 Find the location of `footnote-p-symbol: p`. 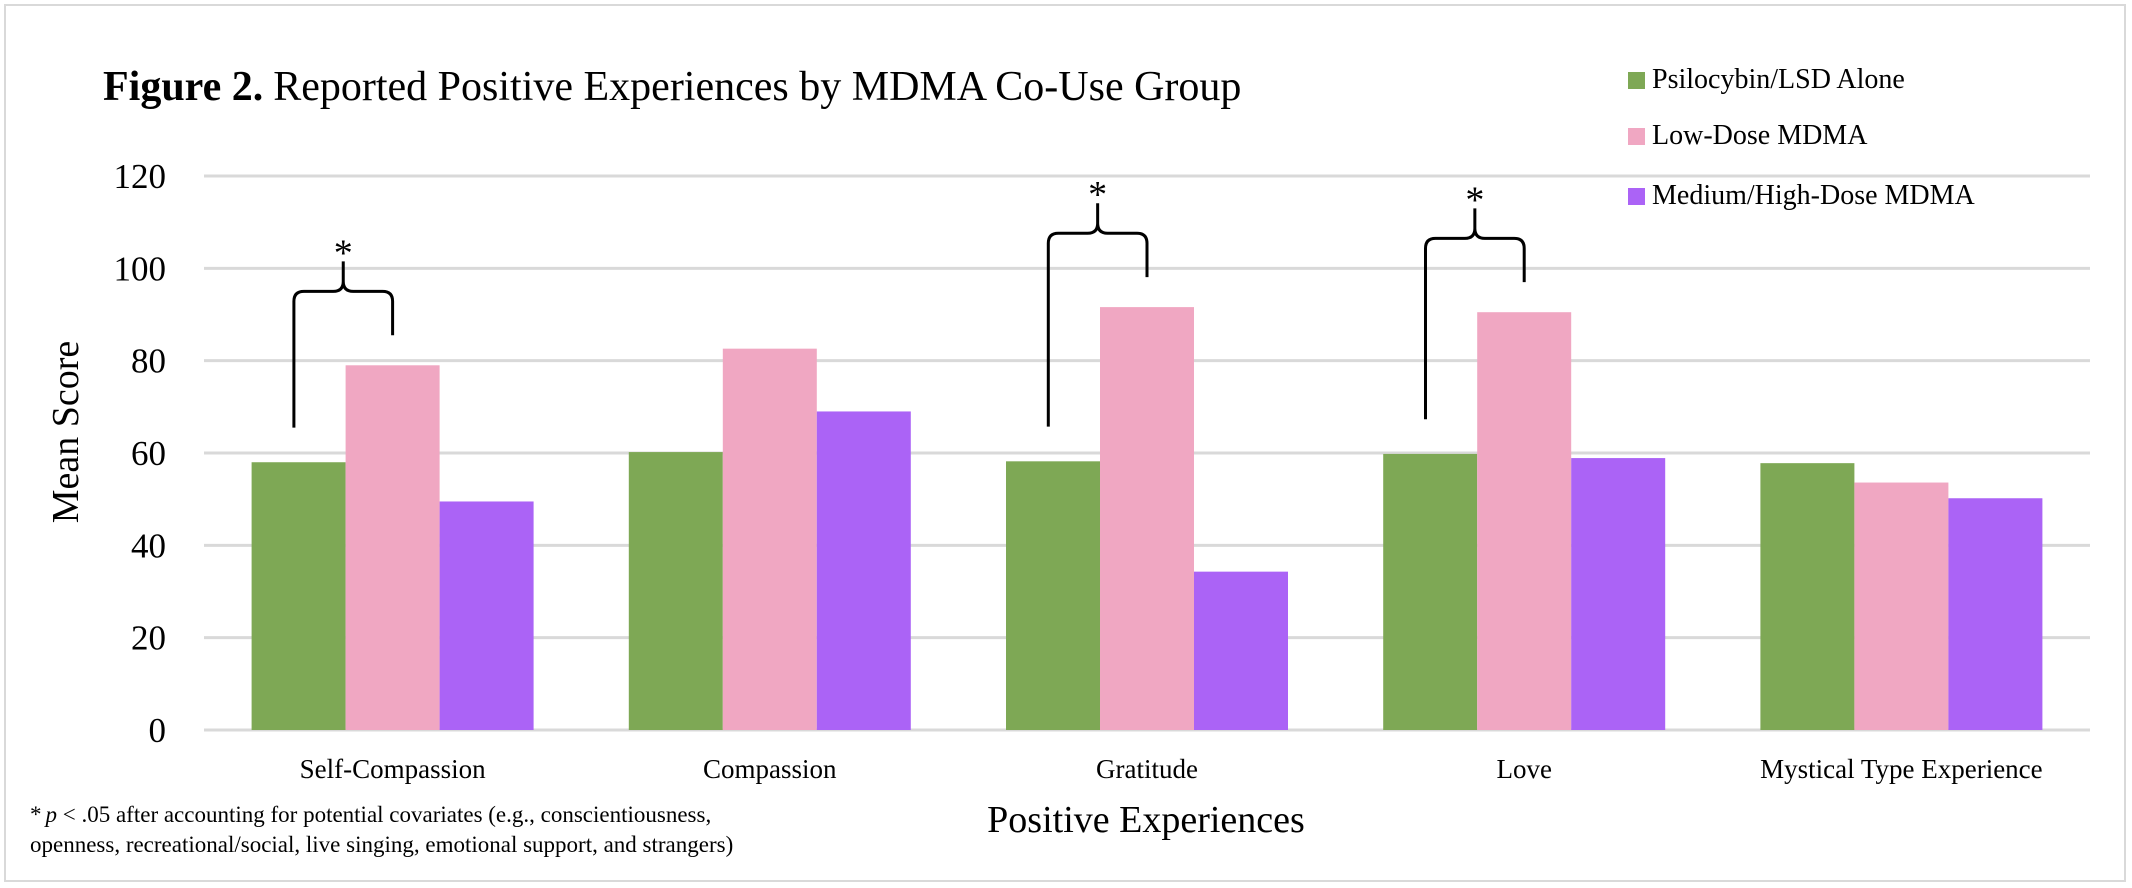

footnote-p-symbol: p is located at coordinates (51, 814).